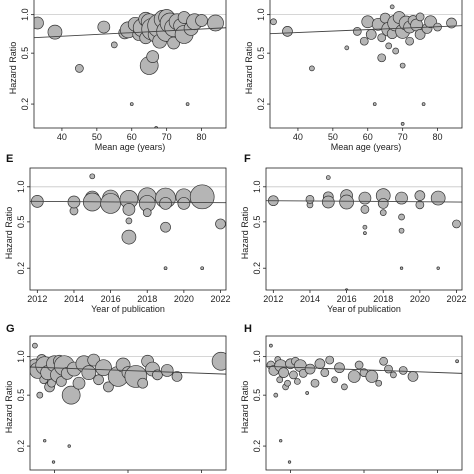  I want to click on x-tick-label: 40, so click(298, 137).